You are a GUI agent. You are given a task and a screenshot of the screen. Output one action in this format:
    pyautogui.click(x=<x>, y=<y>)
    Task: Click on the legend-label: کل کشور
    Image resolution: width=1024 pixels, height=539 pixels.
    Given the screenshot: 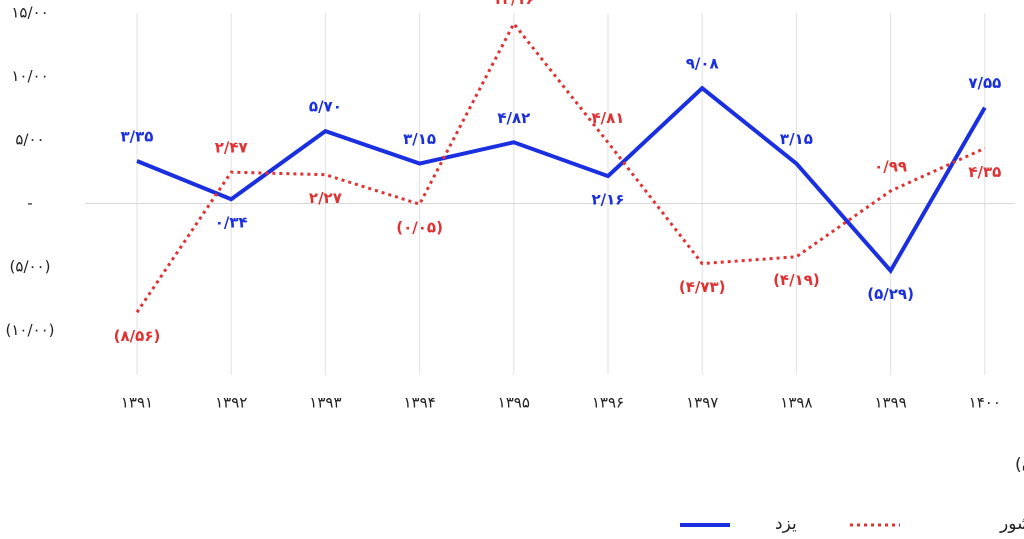 What is the action you would take?
    pyautogui.click(x=1011, y=524)
    